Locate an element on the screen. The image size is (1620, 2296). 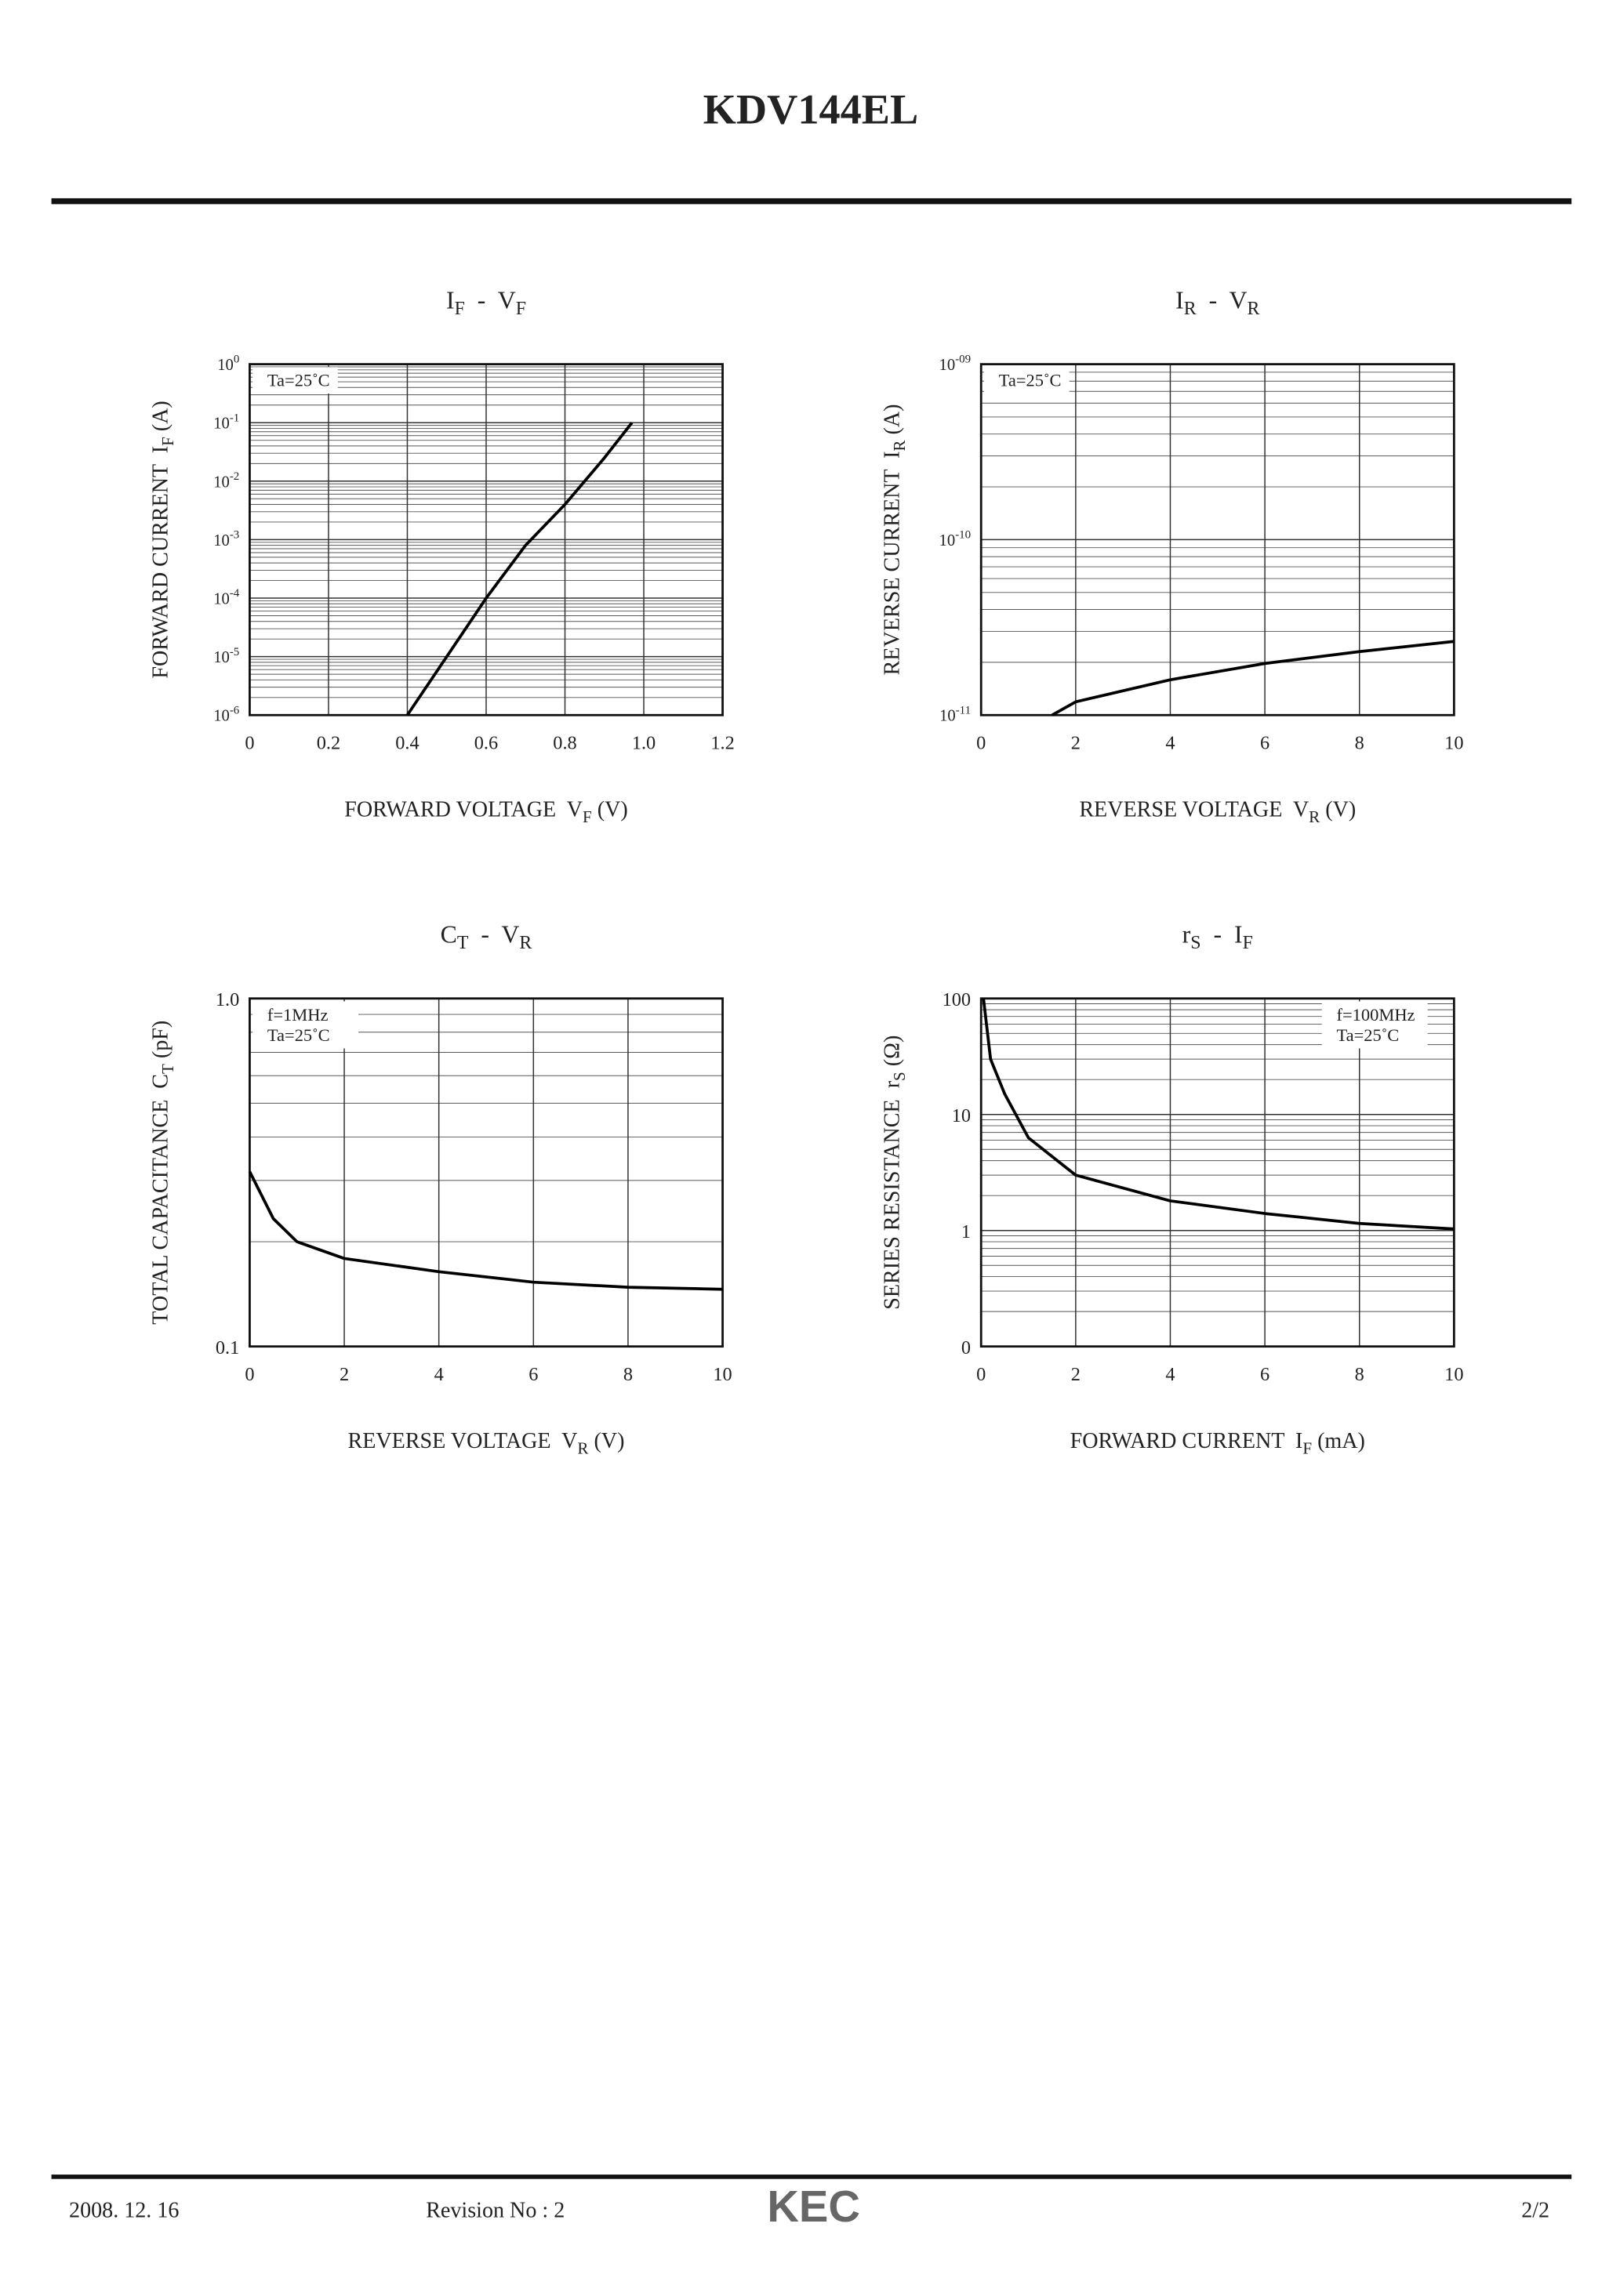
y-axis-label: SERIES RESISTANCE rS (Ω) is located at coordinates (894, 1173).